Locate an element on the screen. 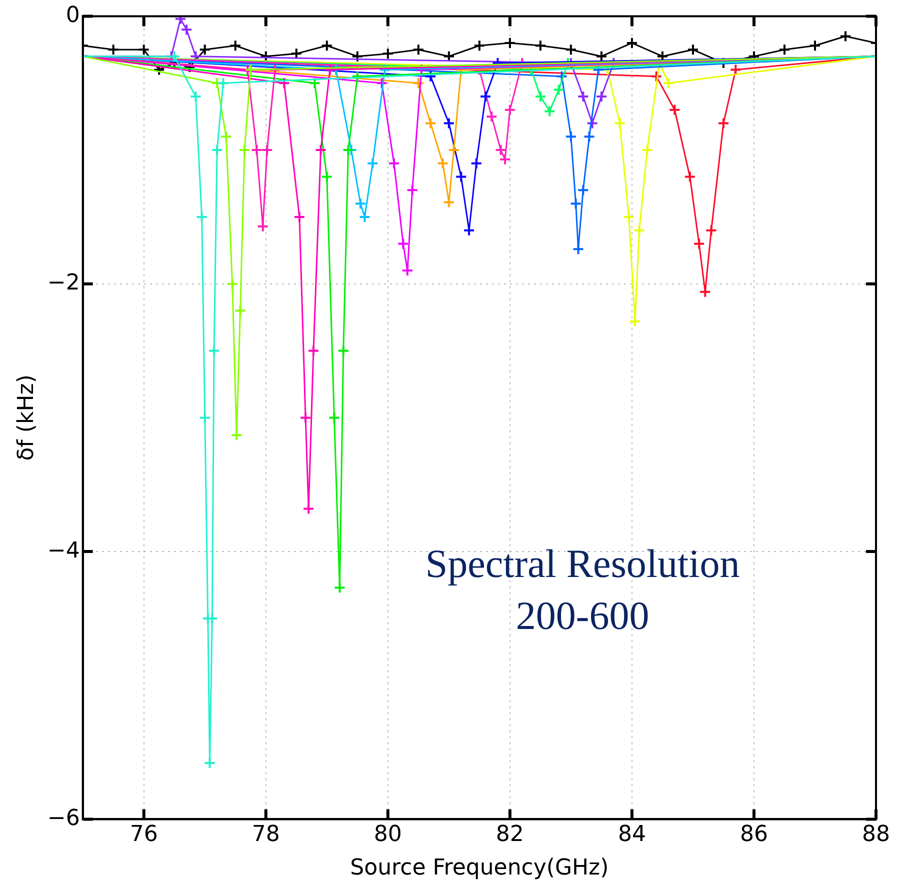 Image resolution: width=912 pixels, height=886 pixels. y-tick-label: −2 is located at coordinates (63, 283).